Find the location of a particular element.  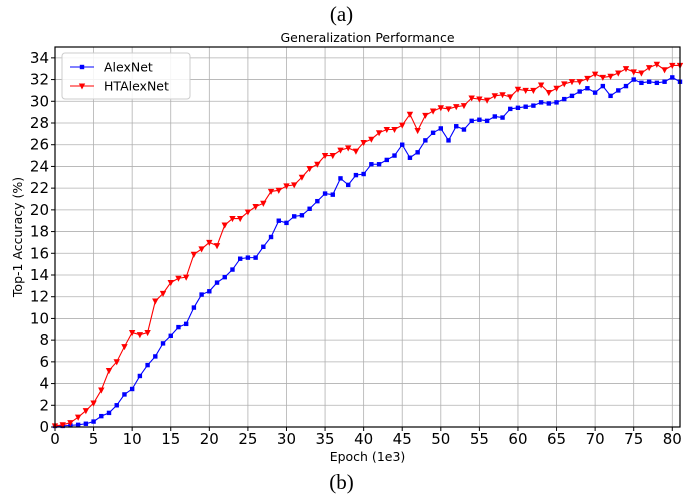

y-tick-label: 22 is located at coordinates (39, 188).